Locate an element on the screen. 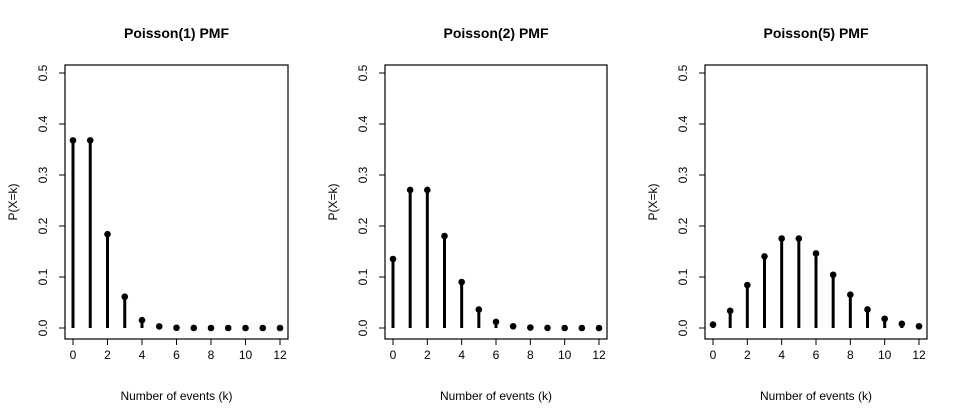  chart-title: Poisson(5) PMF is located at coordinates (815, 33).